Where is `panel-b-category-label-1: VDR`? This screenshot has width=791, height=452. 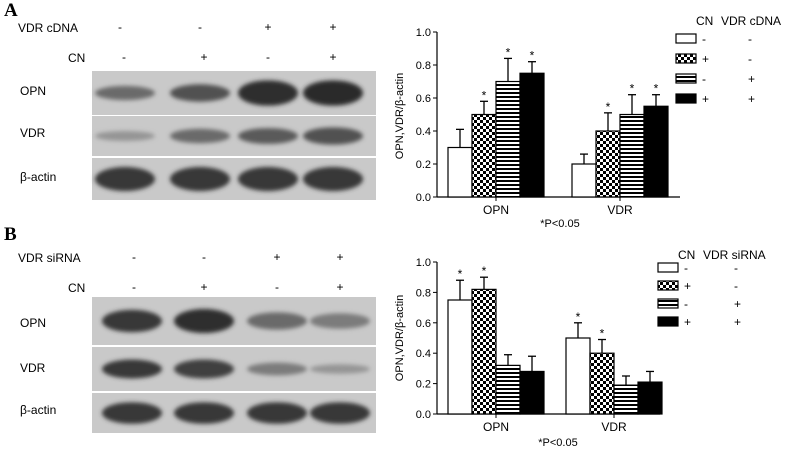
panel-b-category-label-1: VDR is located at coordinates (614, 427).